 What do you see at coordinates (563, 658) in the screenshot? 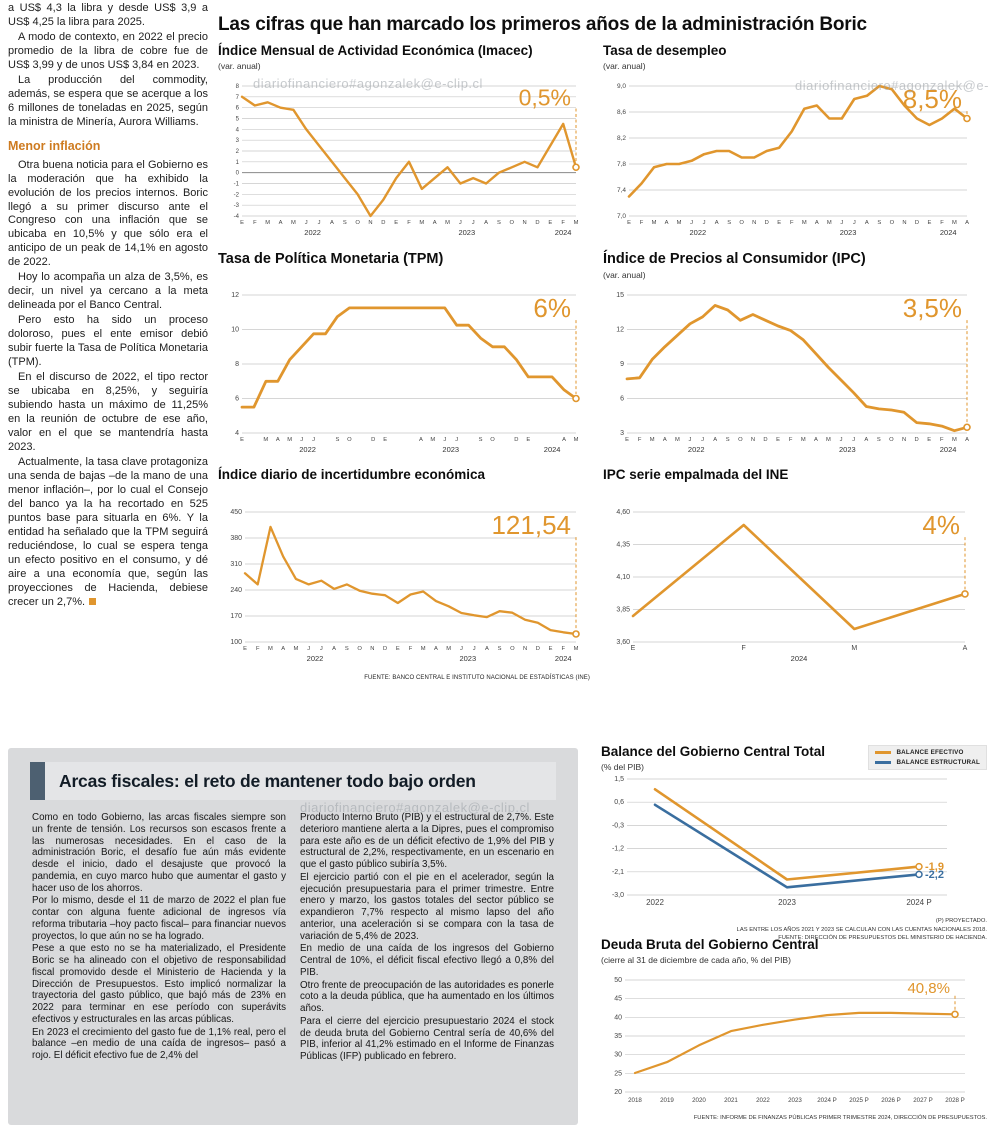
I see `svg-text: 2024` at bounding box center [563, 658].